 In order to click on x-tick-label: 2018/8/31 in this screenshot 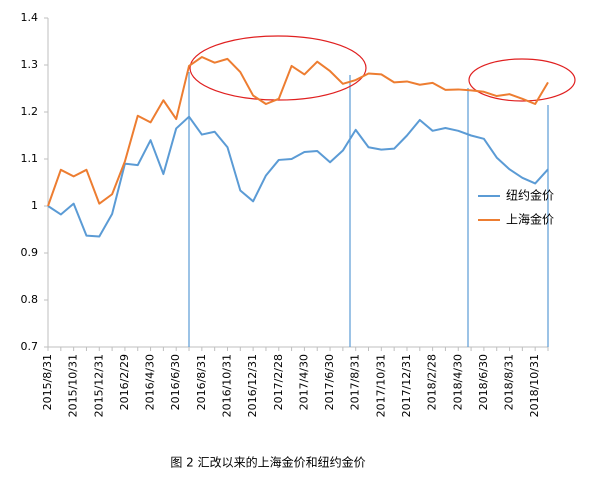, I will do `click(509, 382)`.